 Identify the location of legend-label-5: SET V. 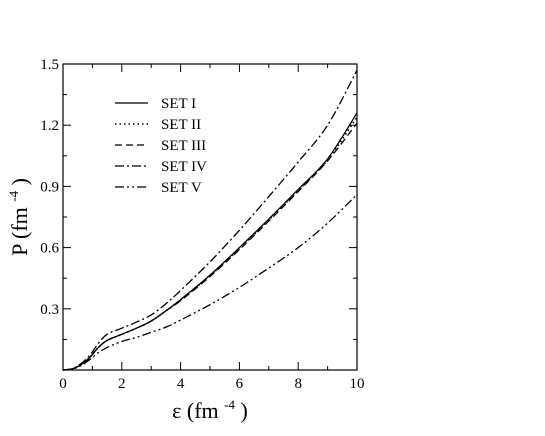
(181, 188).